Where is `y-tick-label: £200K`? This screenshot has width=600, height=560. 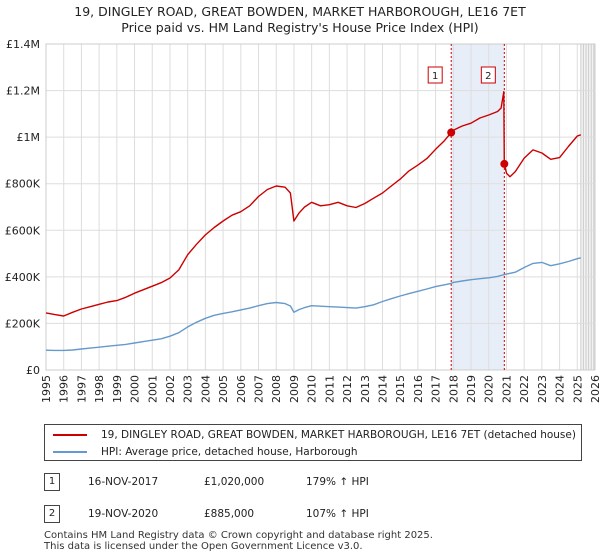 y-tick-label: £200K is located at coordinates (23, 323).